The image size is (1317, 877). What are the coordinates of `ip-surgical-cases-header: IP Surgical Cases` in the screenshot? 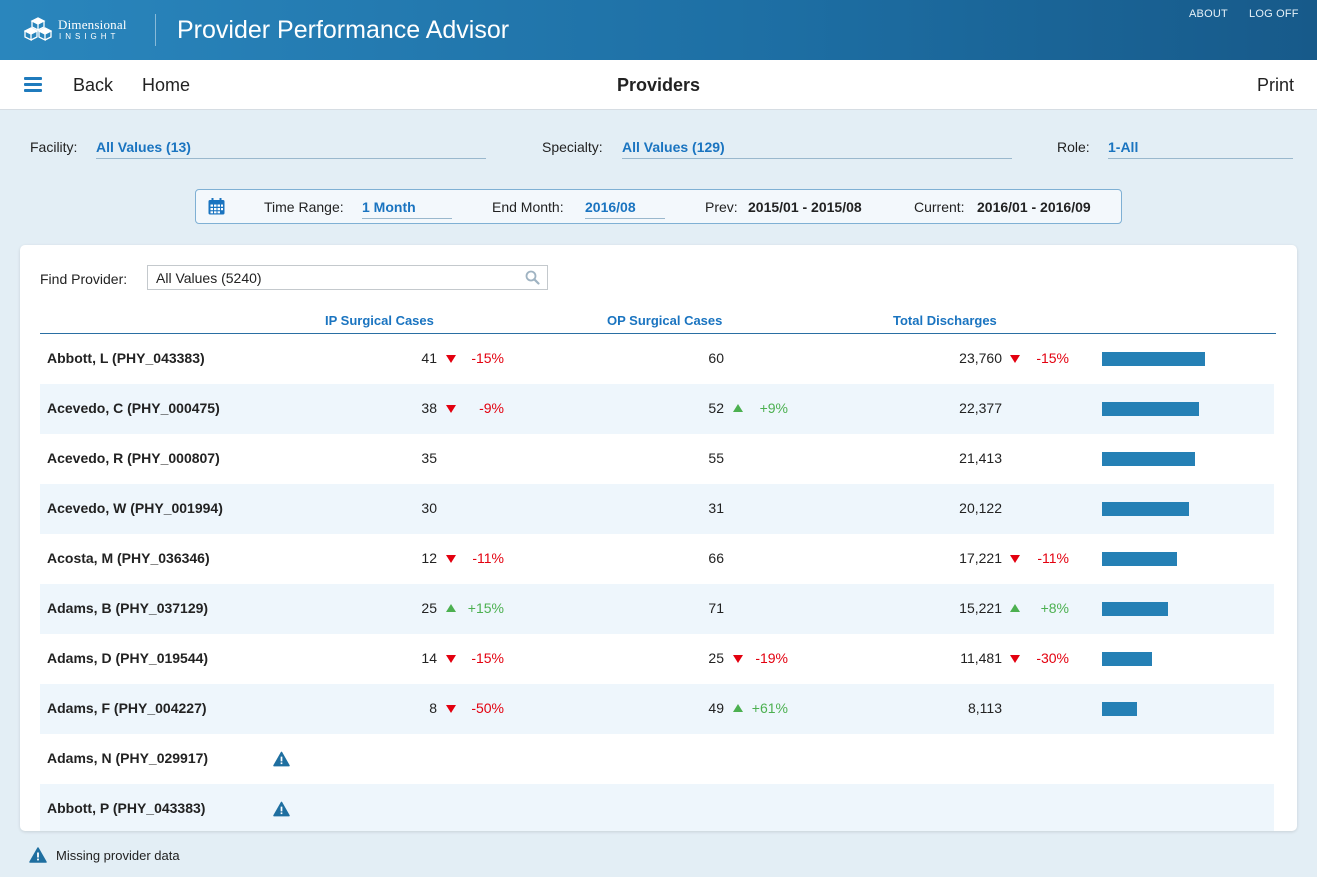 It's located at (379, 320).